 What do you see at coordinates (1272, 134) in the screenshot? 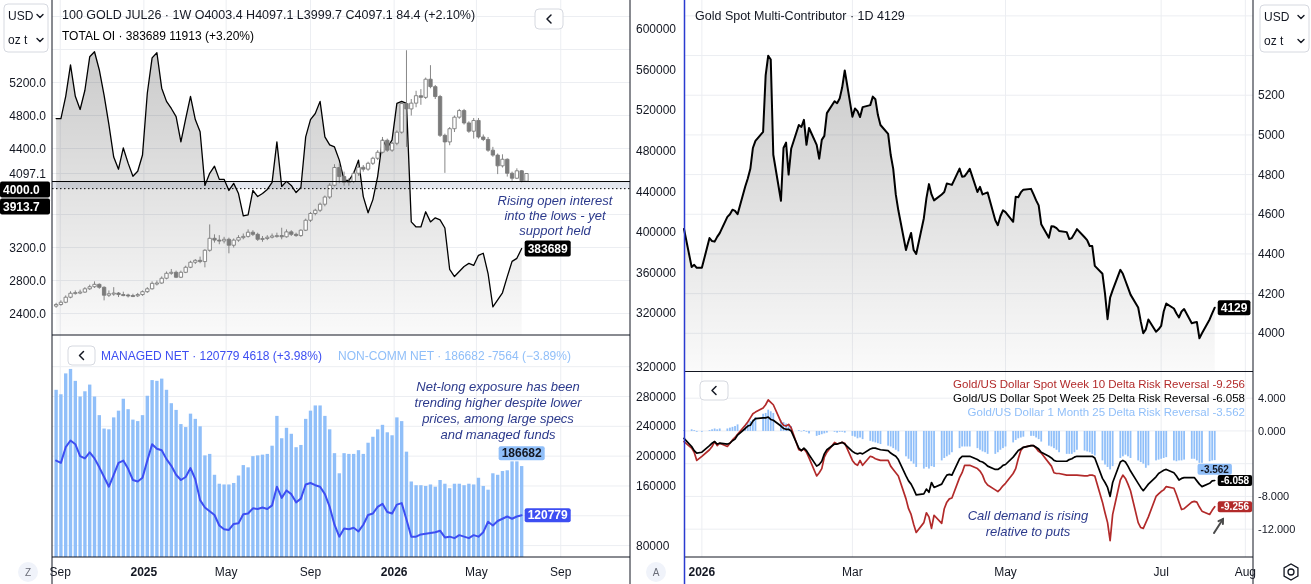
I see `y-tick-label: 5000` at bounding box center [1272, 134].